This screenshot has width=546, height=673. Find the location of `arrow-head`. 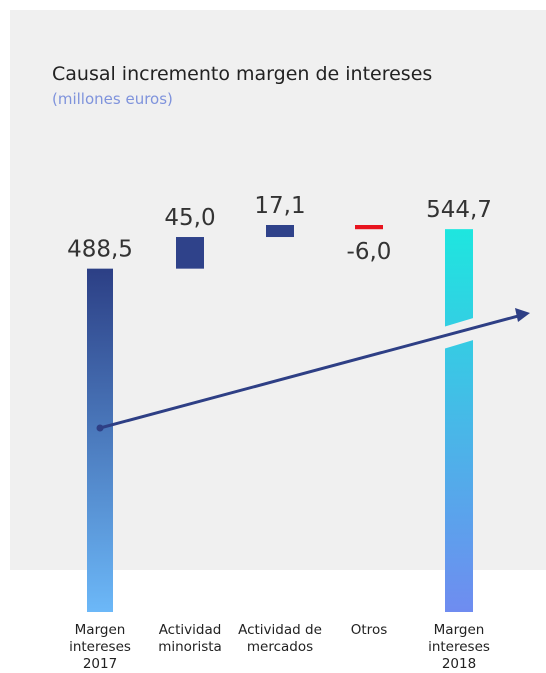

arrow-head is located at coordinates (522, 315).